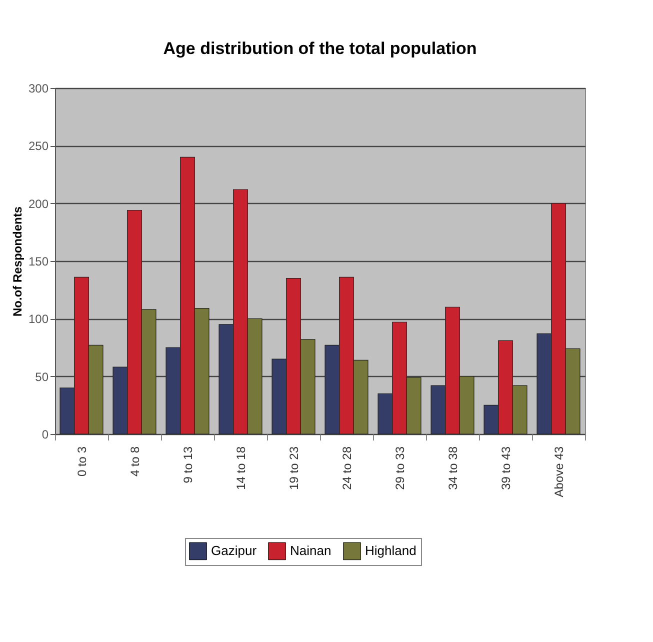 The image size is (653, 642). Describe the element at coordinates (347, 468) in the screenshot. I see `x-tick-label: 24 to 28` at that location.